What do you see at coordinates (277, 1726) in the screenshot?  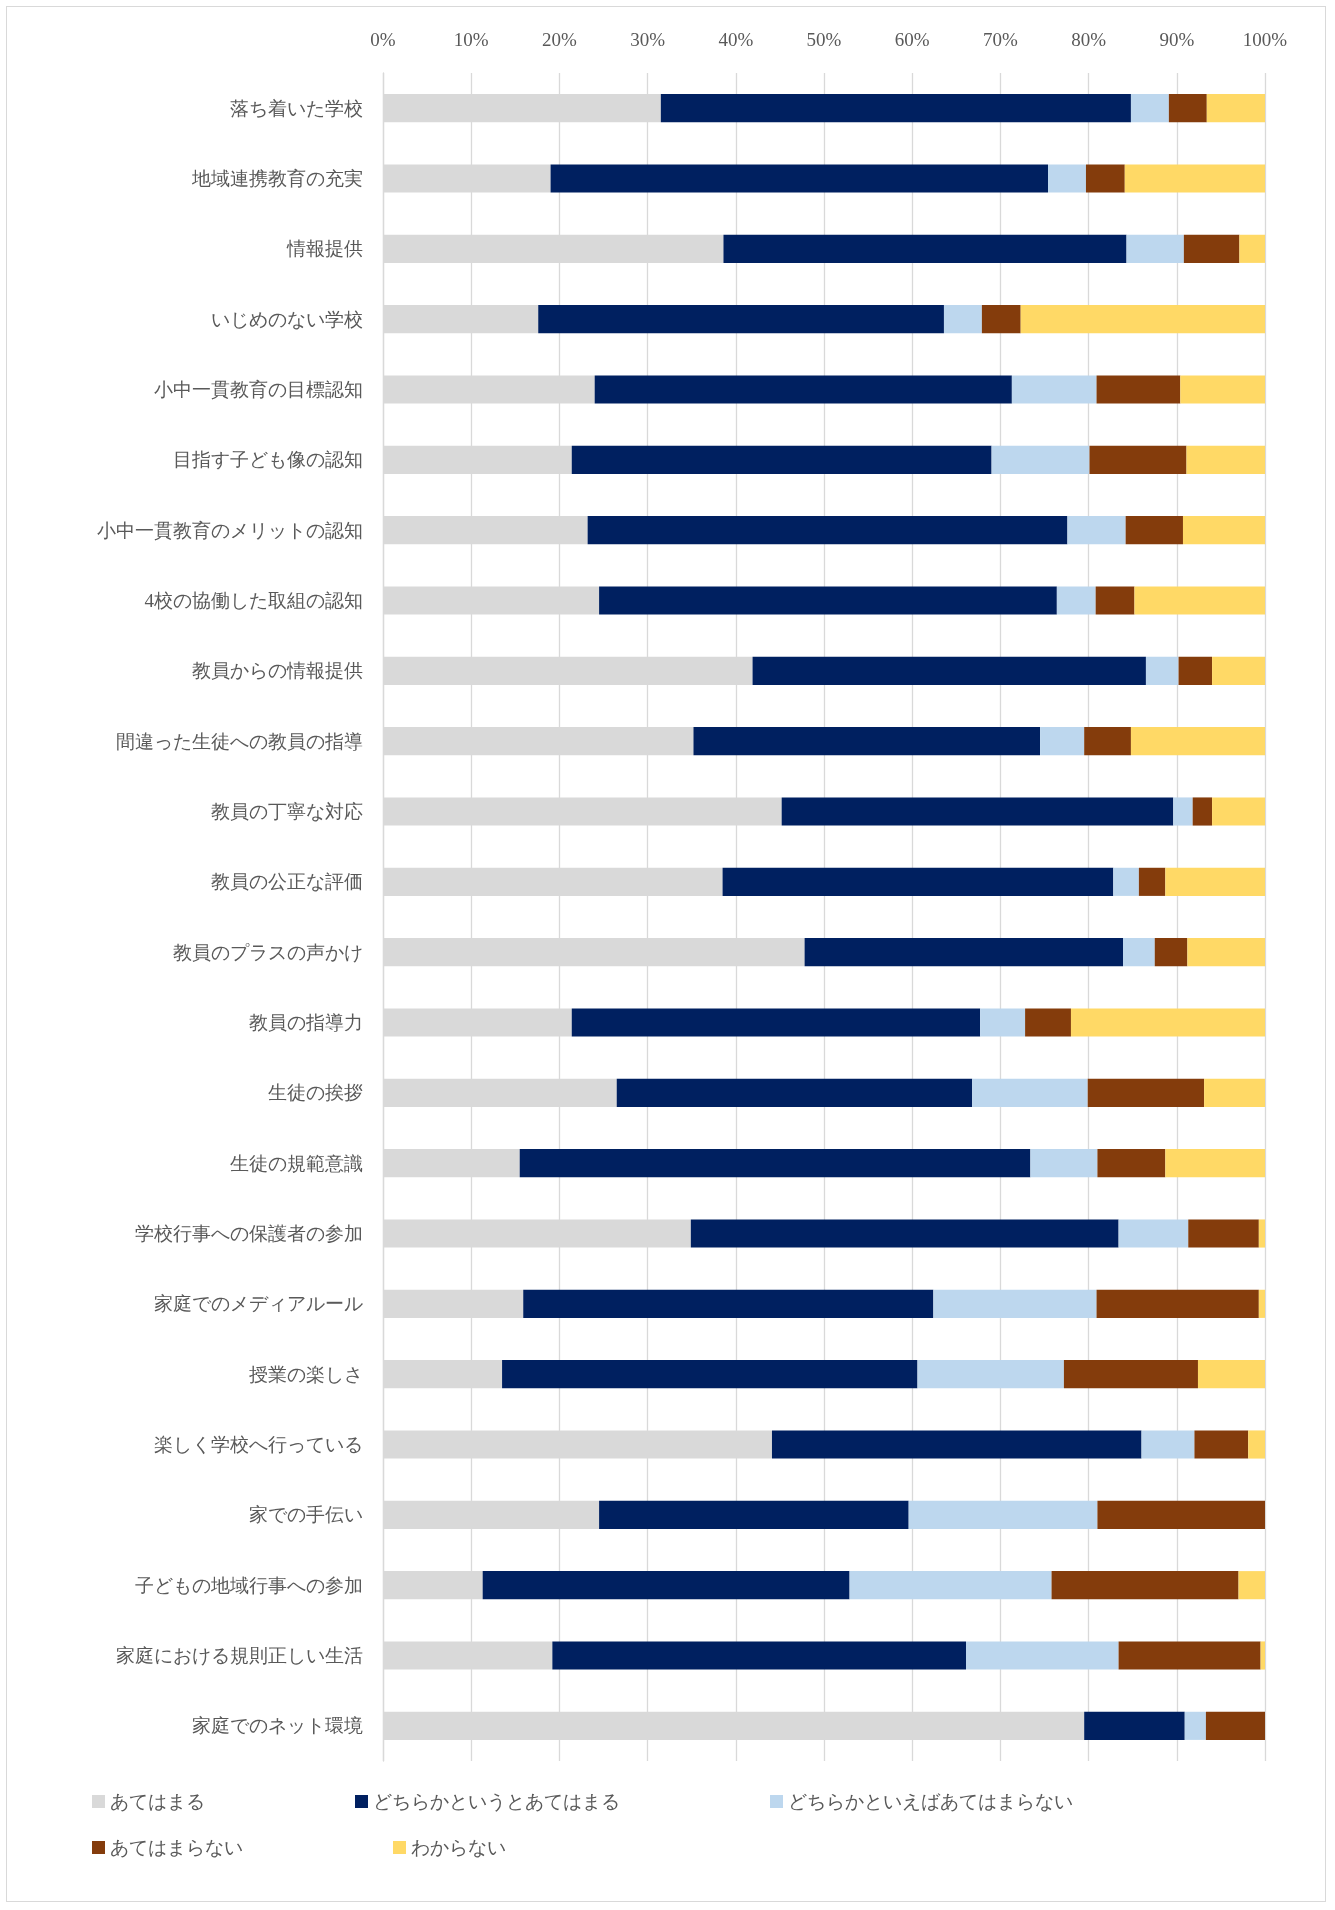 I see `y-tick-label: 家庭でのネット環境` at bounding box center [277, 1726].